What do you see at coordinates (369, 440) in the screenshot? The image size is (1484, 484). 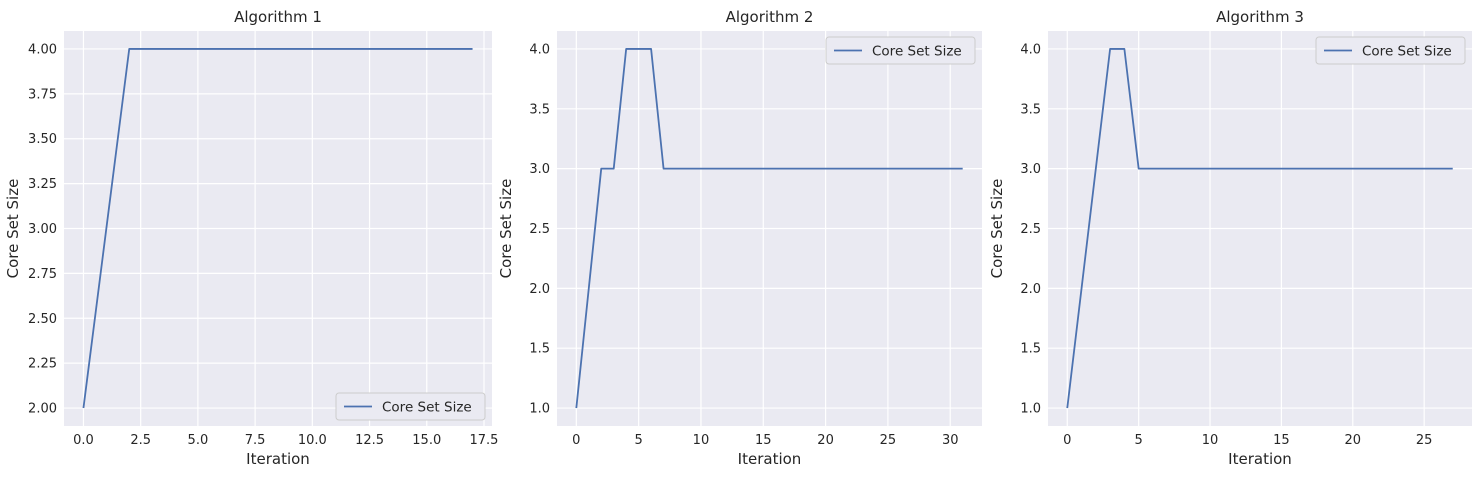 I see `x-tick-label: 12.5` at bounding box center [369, 440].